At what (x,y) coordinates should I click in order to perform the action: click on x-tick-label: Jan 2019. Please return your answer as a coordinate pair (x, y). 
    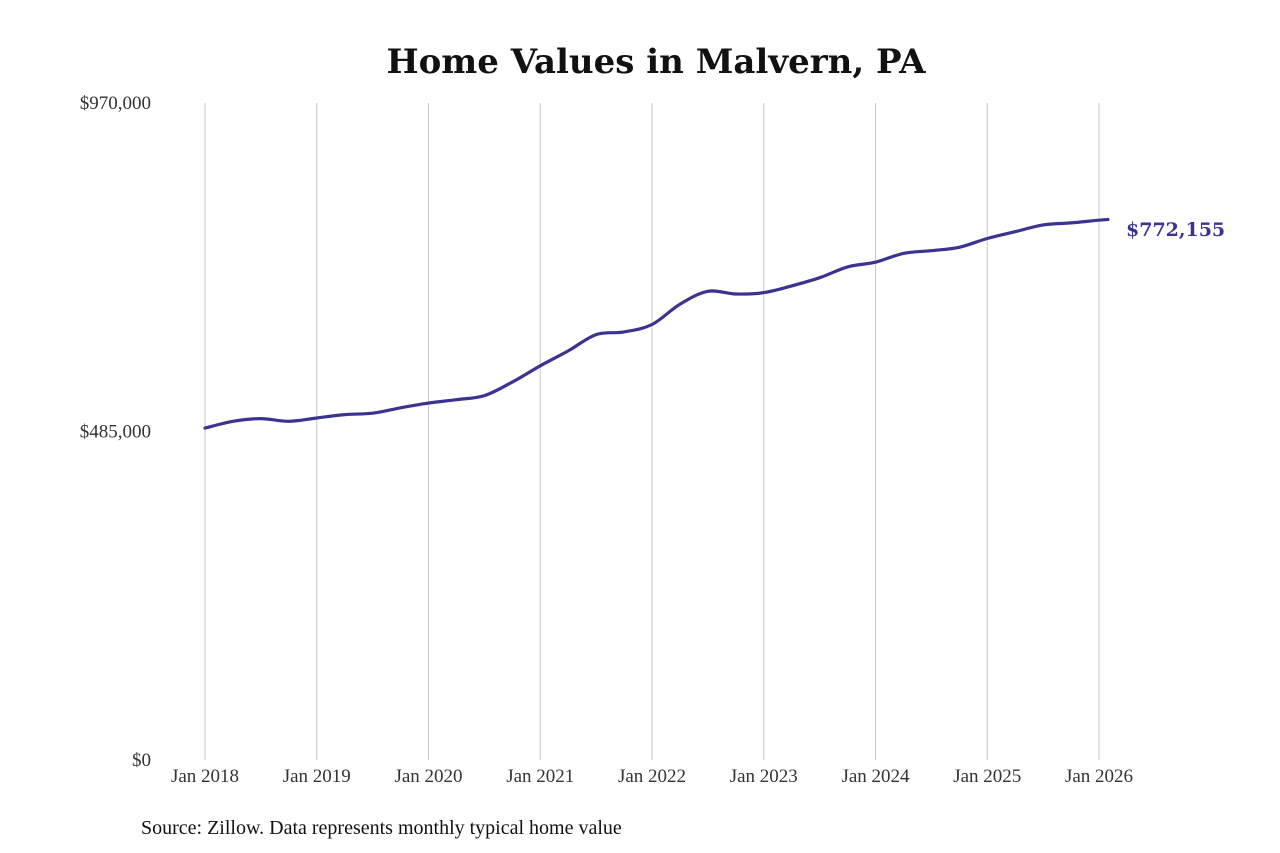
    Looking at the image, I should click on (317, 776).